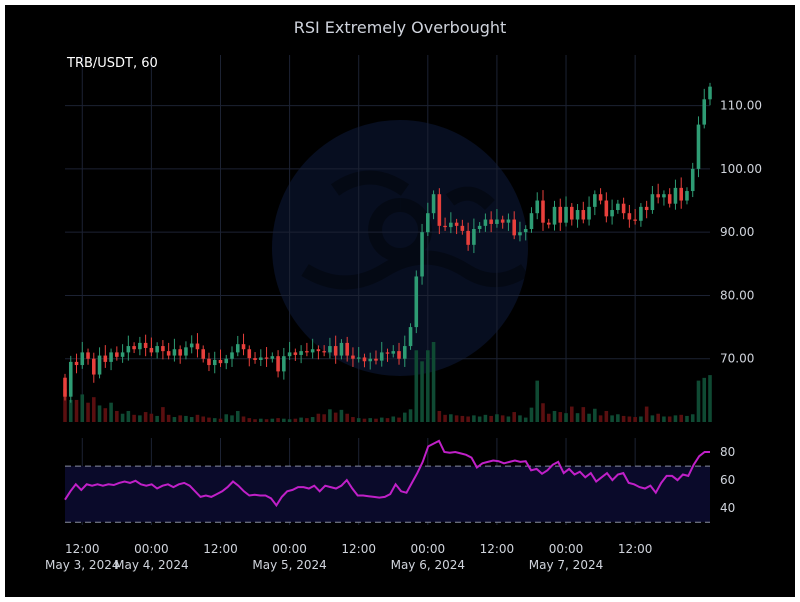 Image resolution: width=800 pixels, height=602 pixels. I want to click on date-tick-label: May 5, 2024, so click(289, 565).